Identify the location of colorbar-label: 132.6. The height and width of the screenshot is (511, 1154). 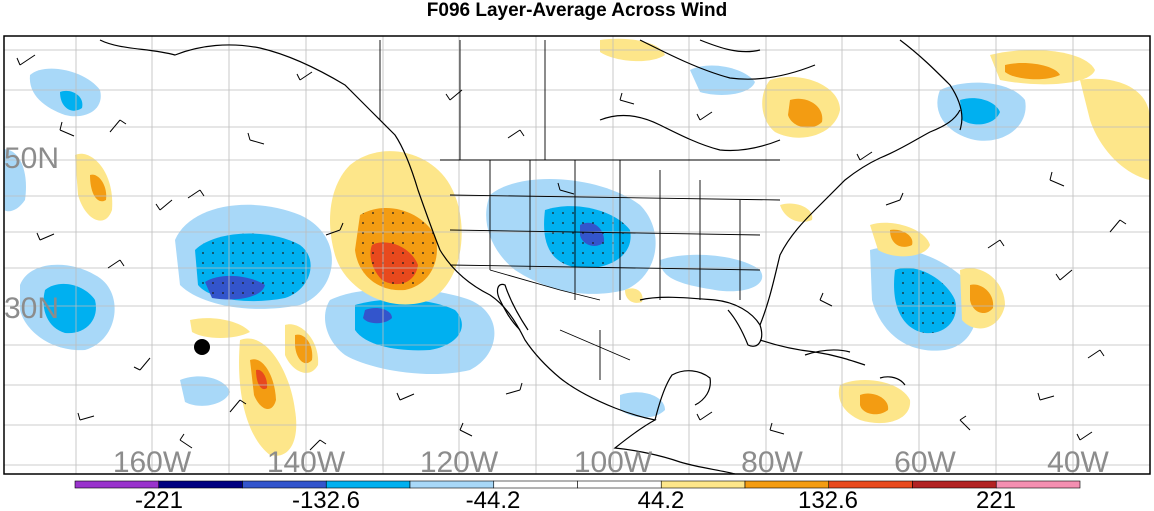
(828, 499).